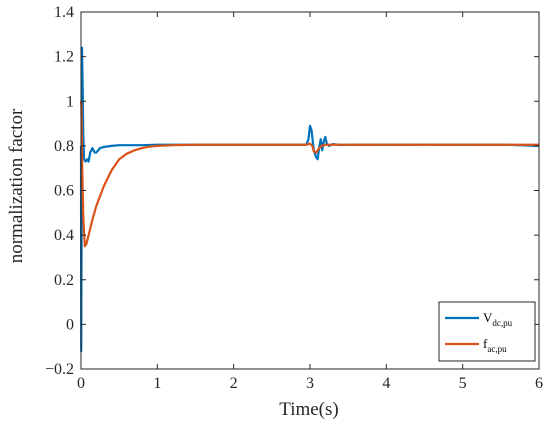 The height and width of the screenshot is (430, 550). What do you see at coordinates (310, 383) in the screenshot?
I see `x-tick-label: 3` at bounding box center [310, 383].